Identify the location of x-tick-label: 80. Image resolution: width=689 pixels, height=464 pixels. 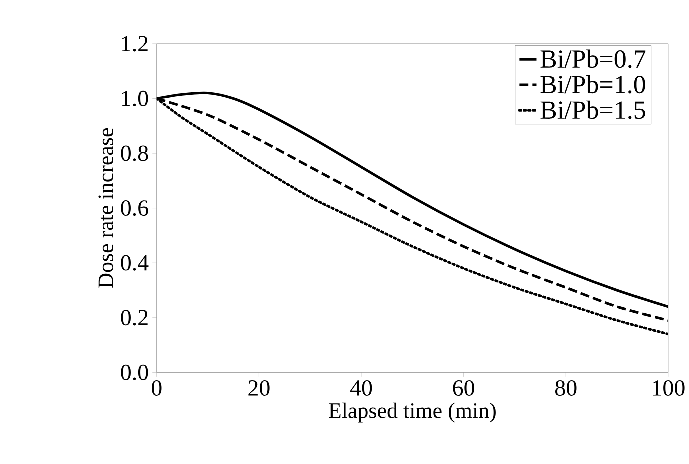
(566, 388).